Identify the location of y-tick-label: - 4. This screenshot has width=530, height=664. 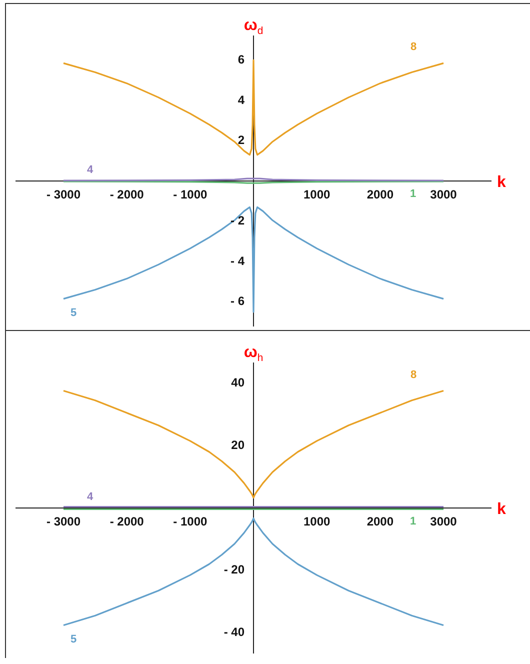
(237, 261).